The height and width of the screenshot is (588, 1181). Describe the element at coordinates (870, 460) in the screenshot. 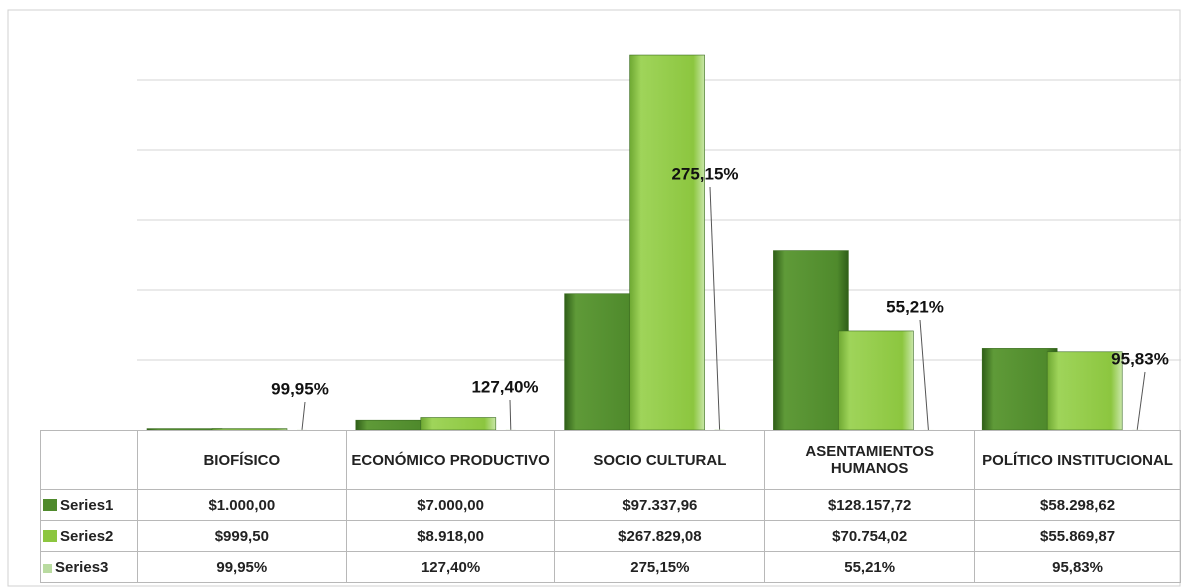

I see `category-label: ASENTAMIENTOS HUMANOS` at that location.